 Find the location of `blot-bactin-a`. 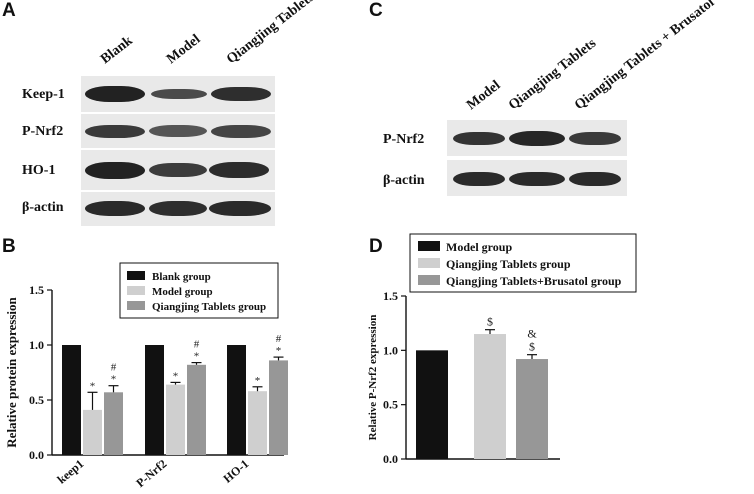

blot-bactin-a is located at coordinates (178, 209).